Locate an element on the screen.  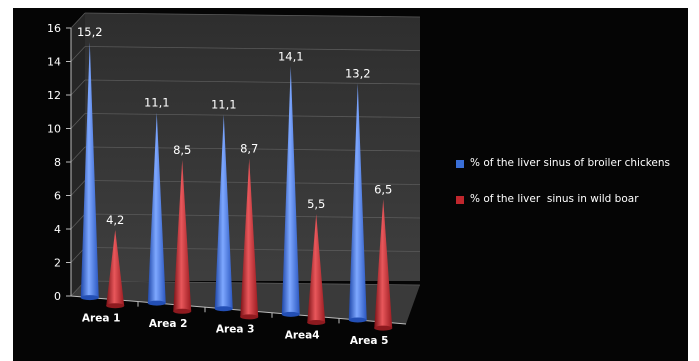
x-tick-label: Area 1 is located at coordinates (101, 319).